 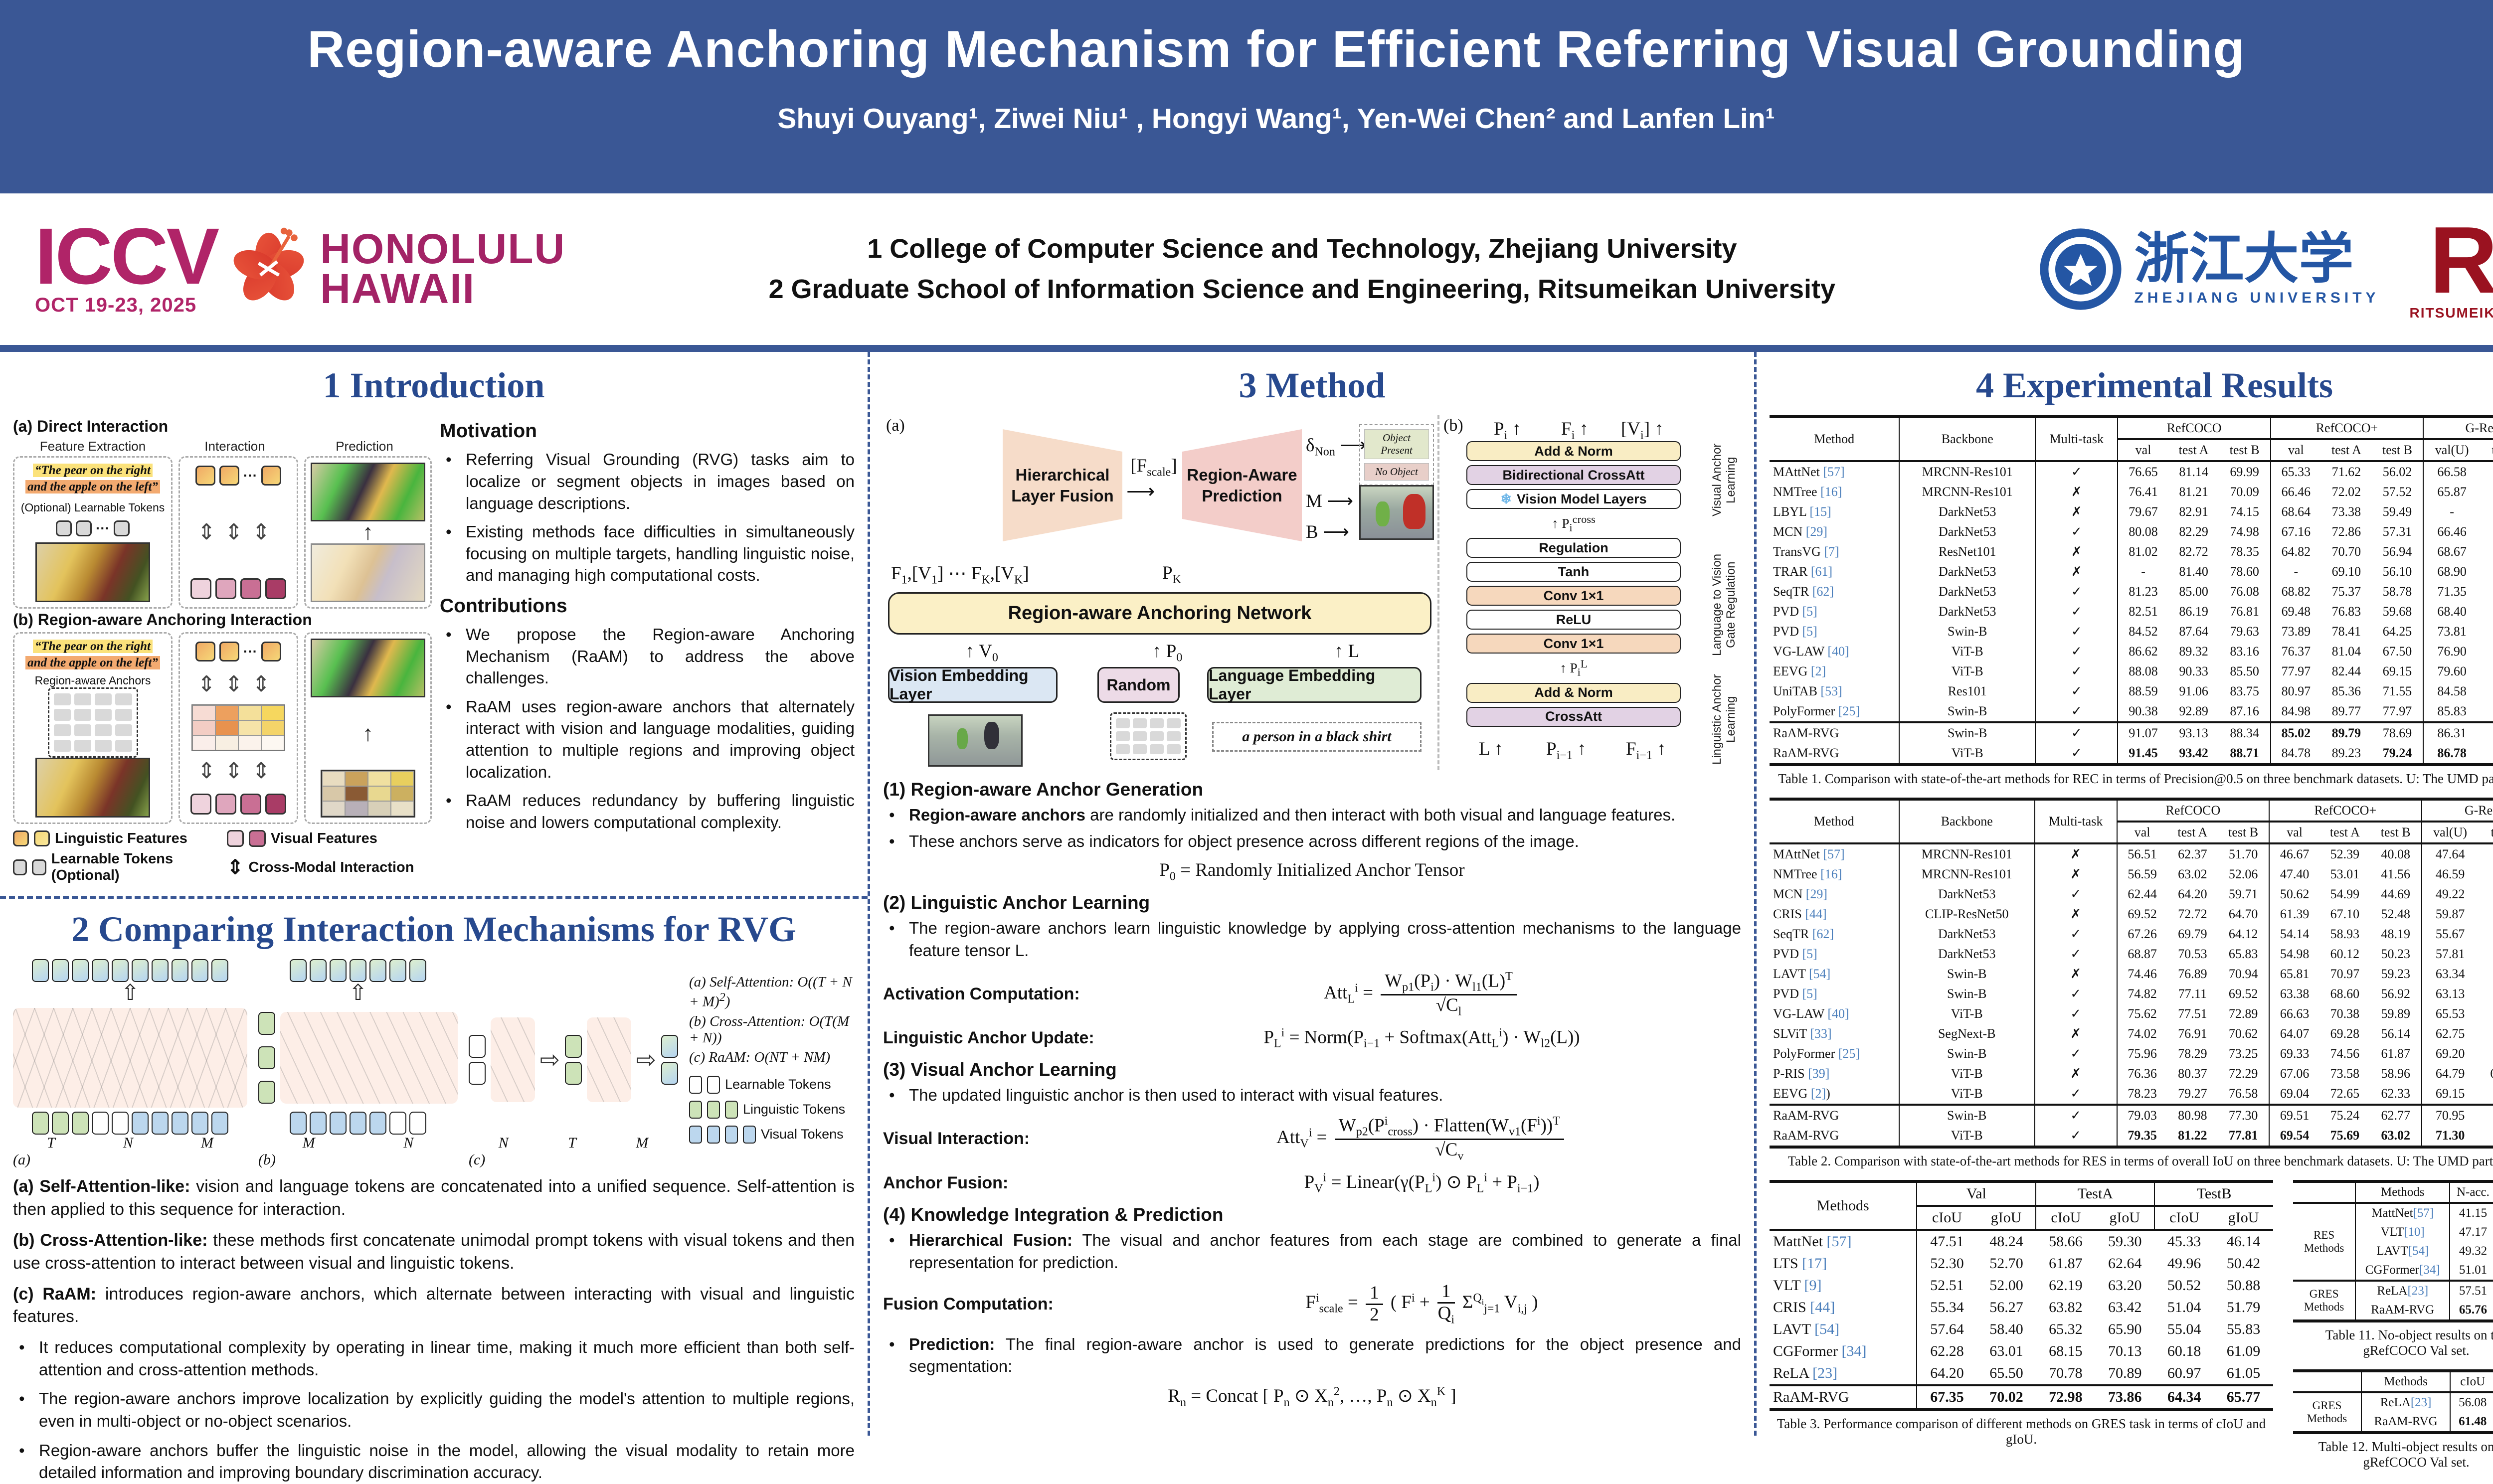 I want to click on add-norm-top: Add & Norm, so click(x=1573, y=451).